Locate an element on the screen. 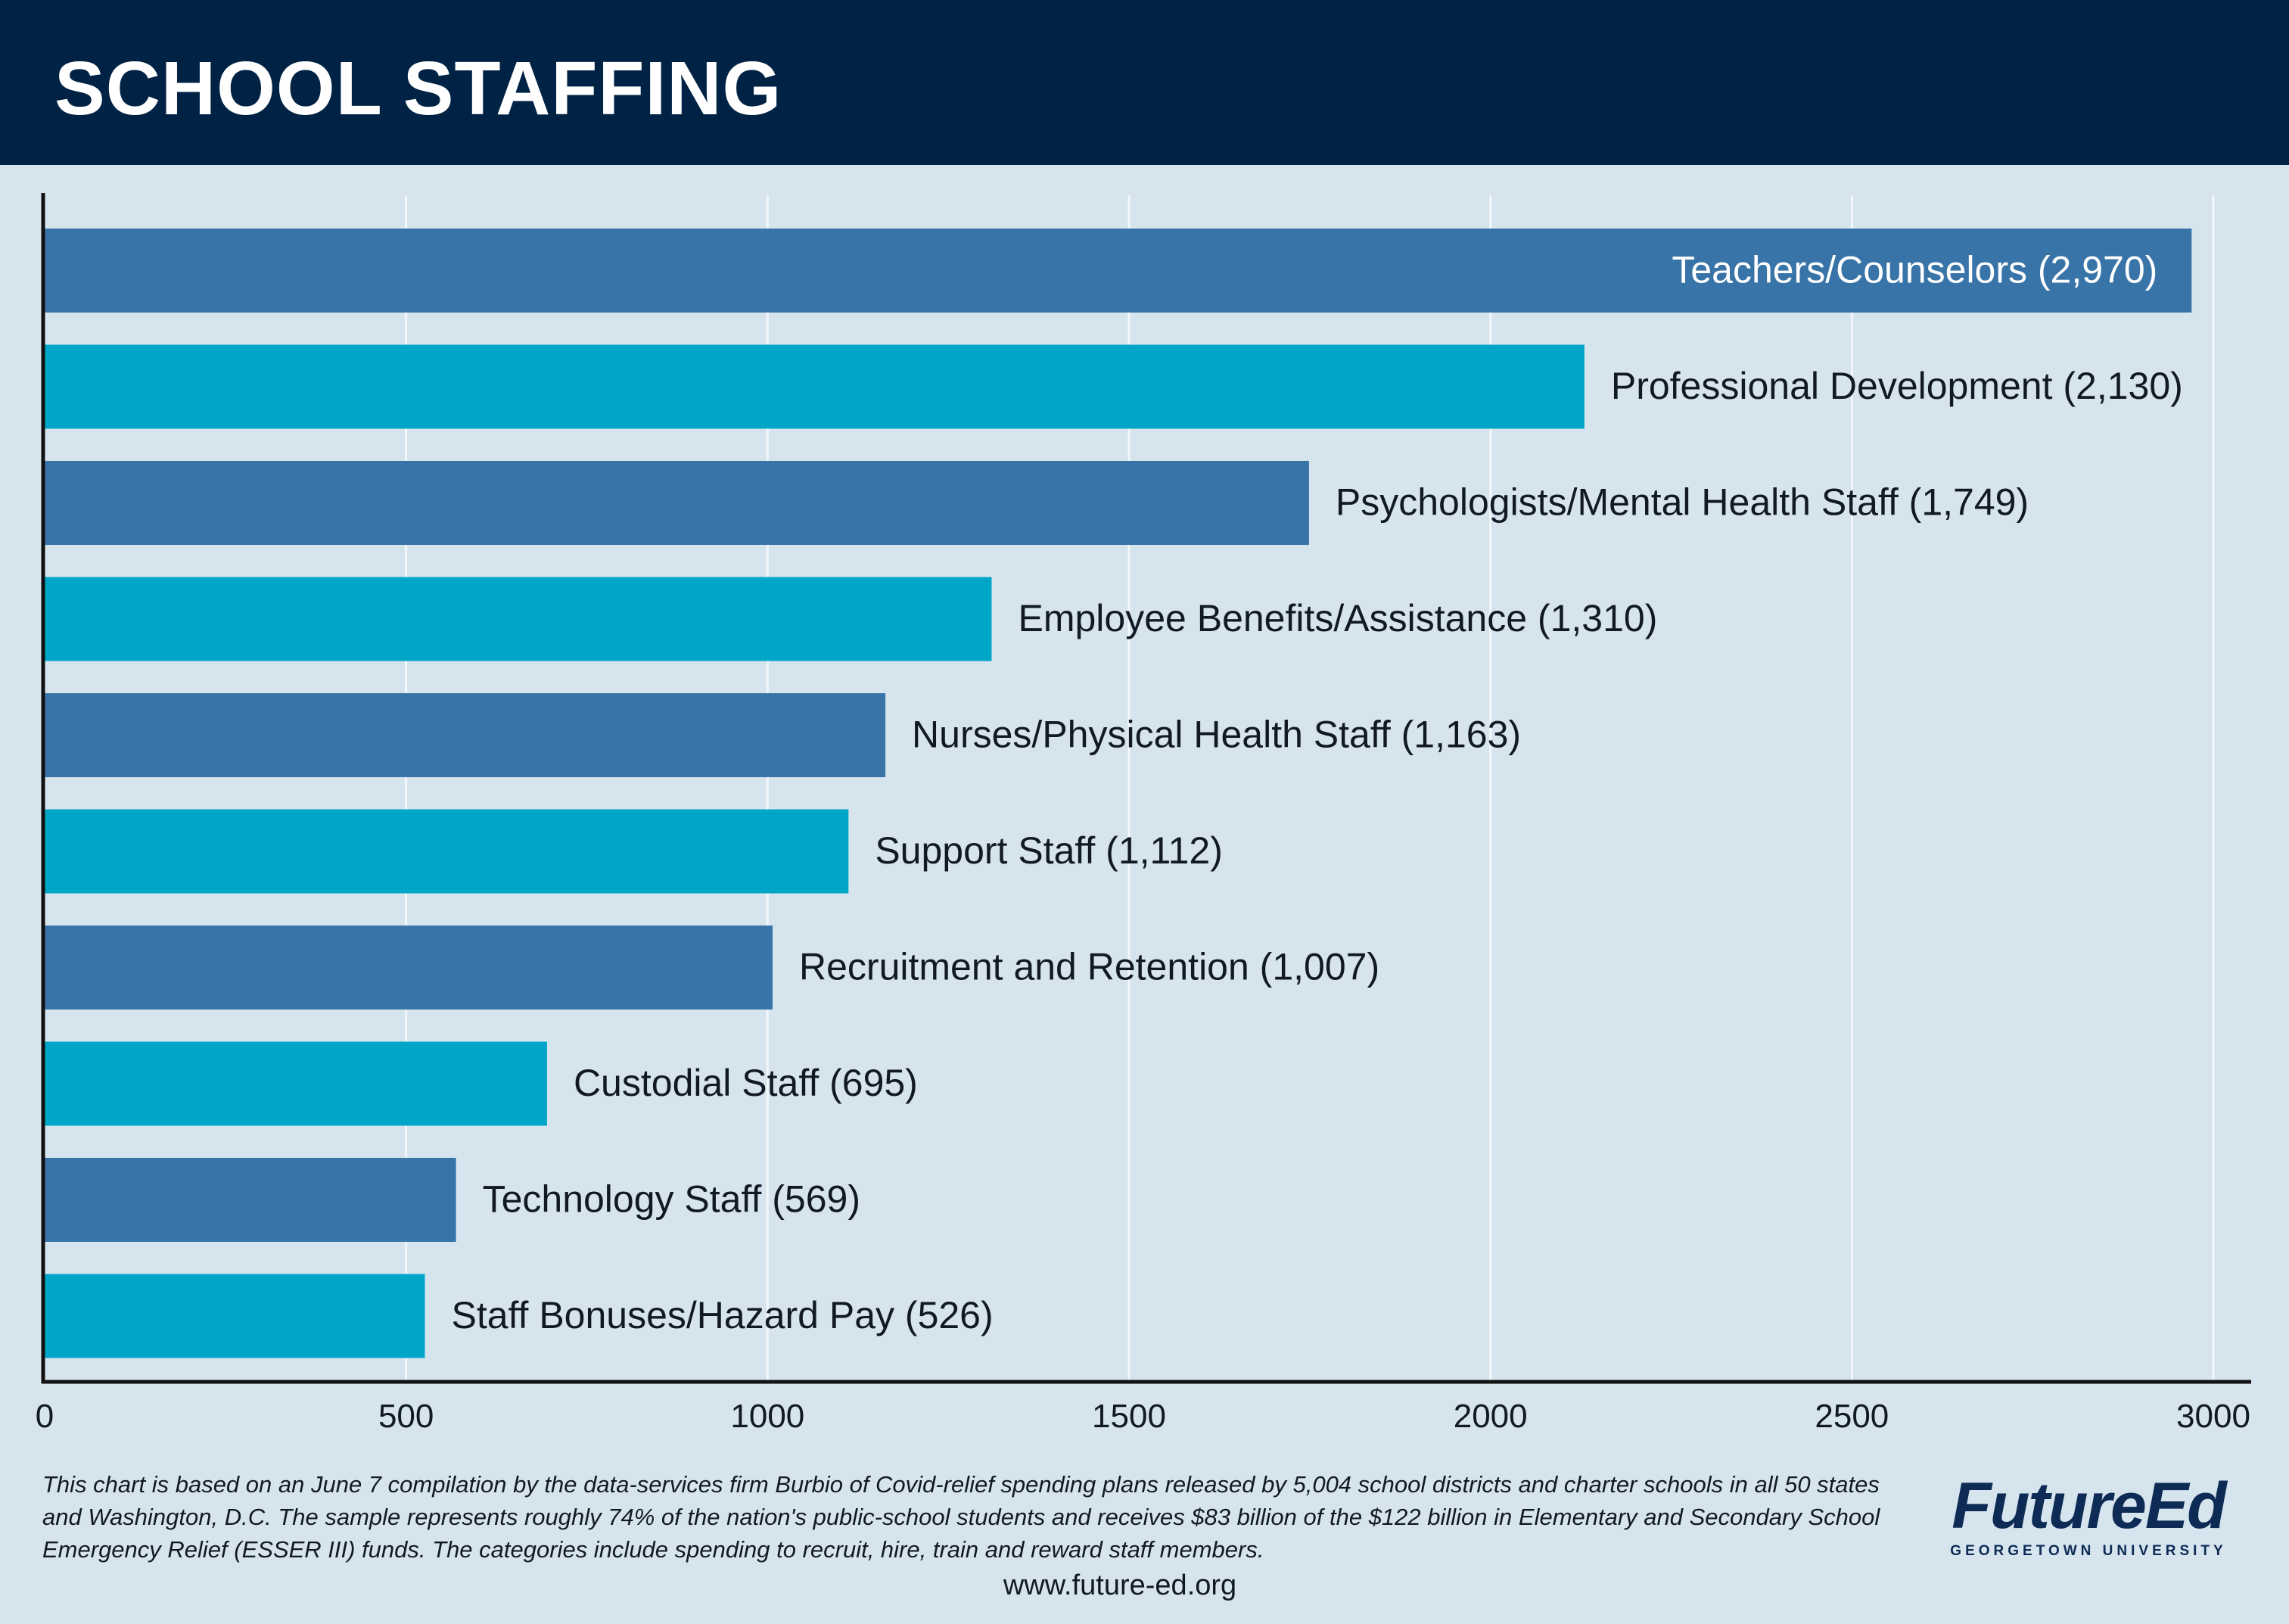  page-title: SCHOOL STAFFING is located at coordinates (418, 88).